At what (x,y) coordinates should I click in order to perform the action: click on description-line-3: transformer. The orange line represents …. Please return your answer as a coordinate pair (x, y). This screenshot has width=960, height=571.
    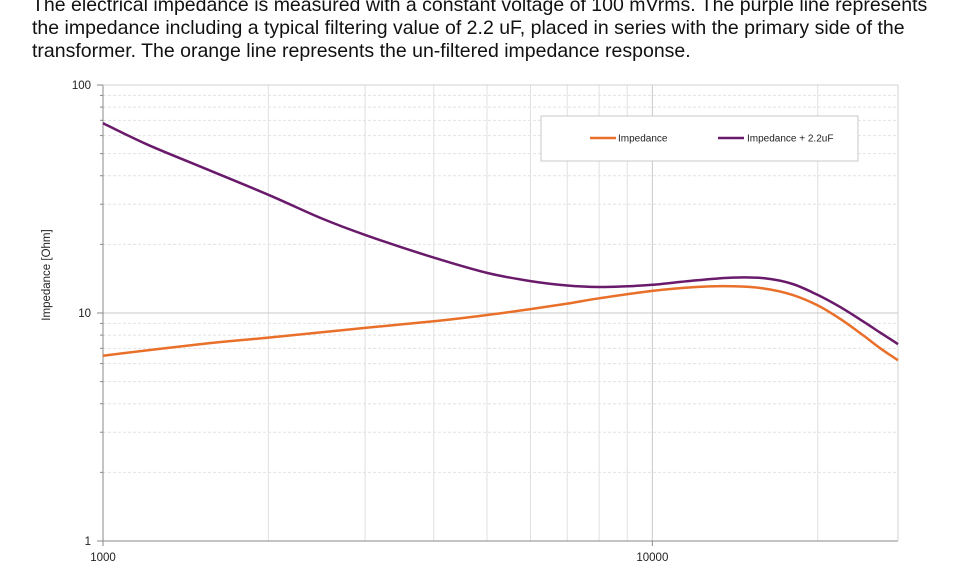
    Looking at the image, I should click on (361, 51).